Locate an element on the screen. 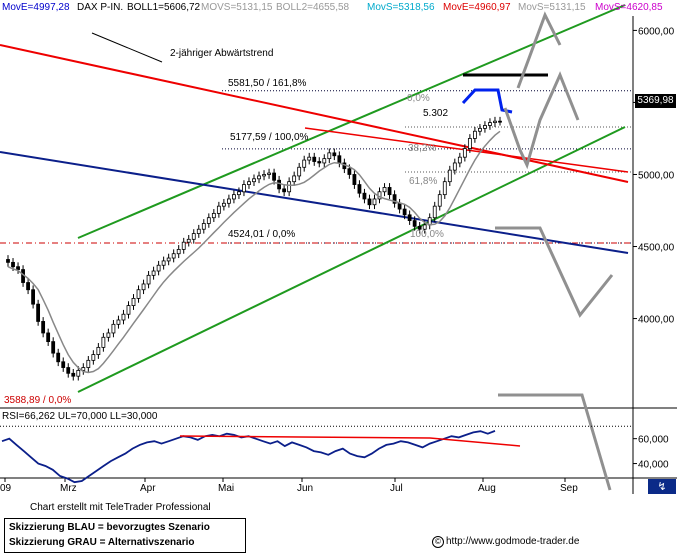  header-item: BOLL1=5606,72 is located at coordinates (164, 7).